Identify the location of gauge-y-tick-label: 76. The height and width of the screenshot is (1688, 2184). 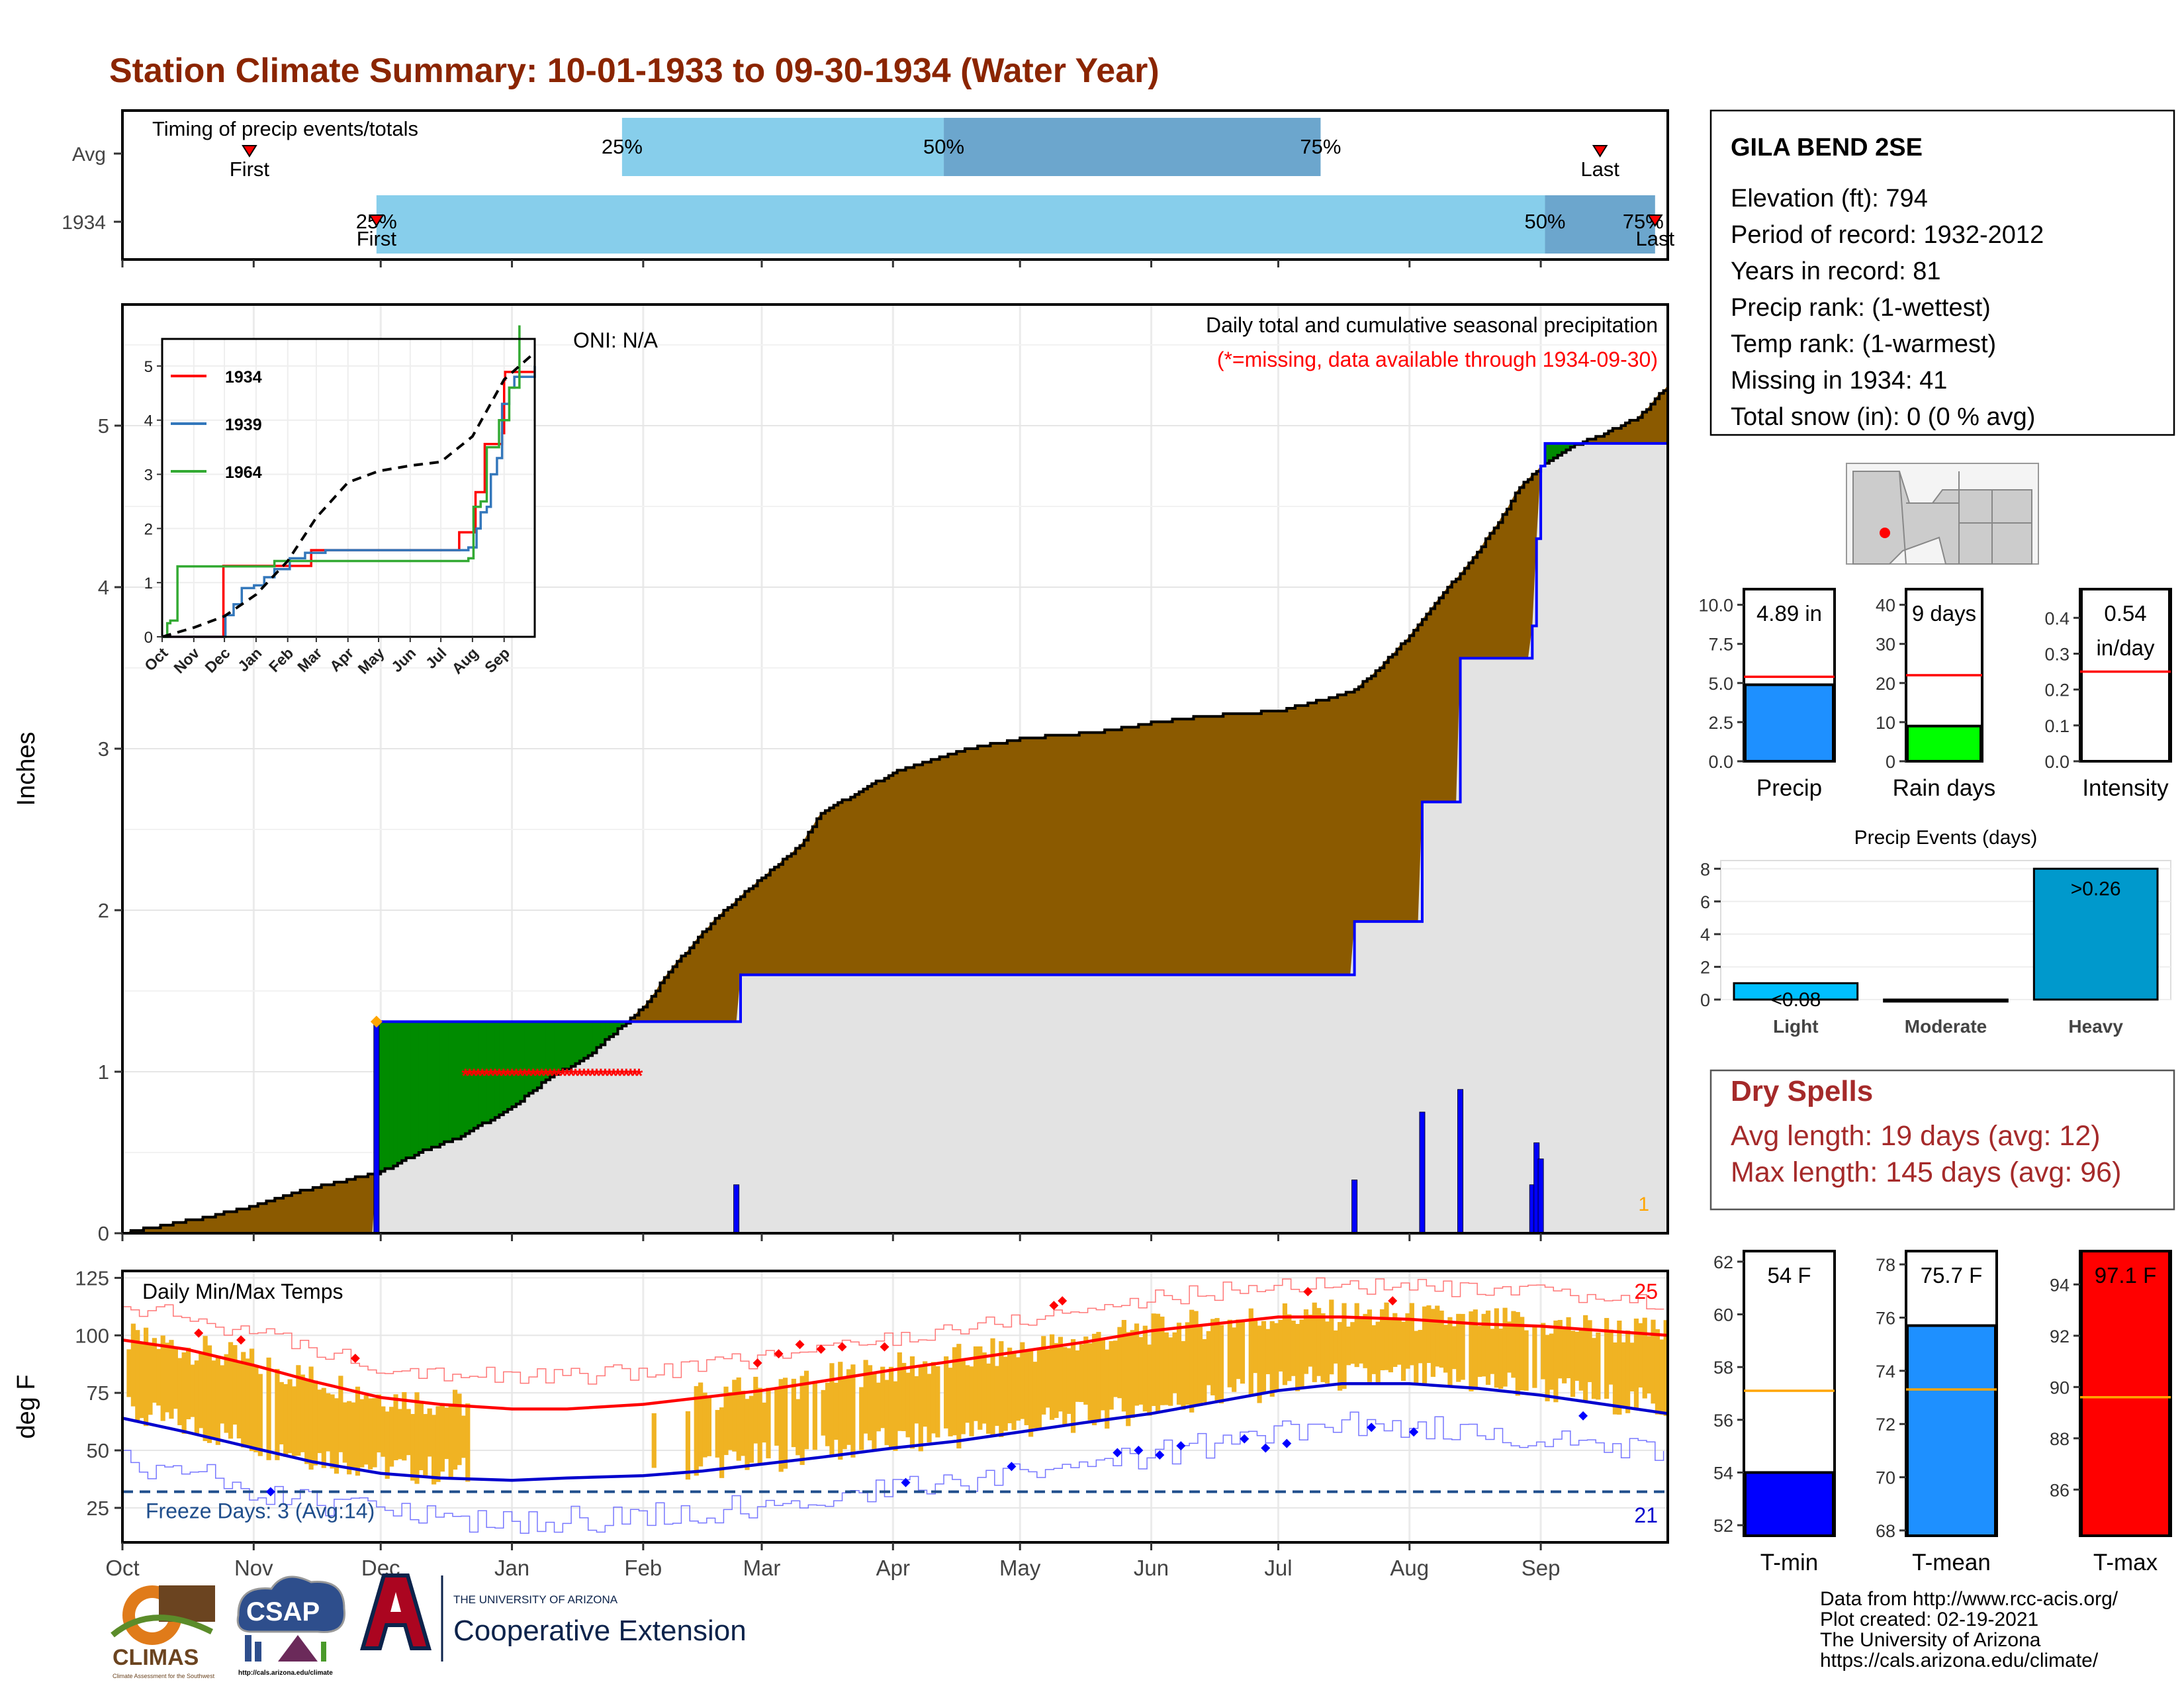
(1885, 1318).